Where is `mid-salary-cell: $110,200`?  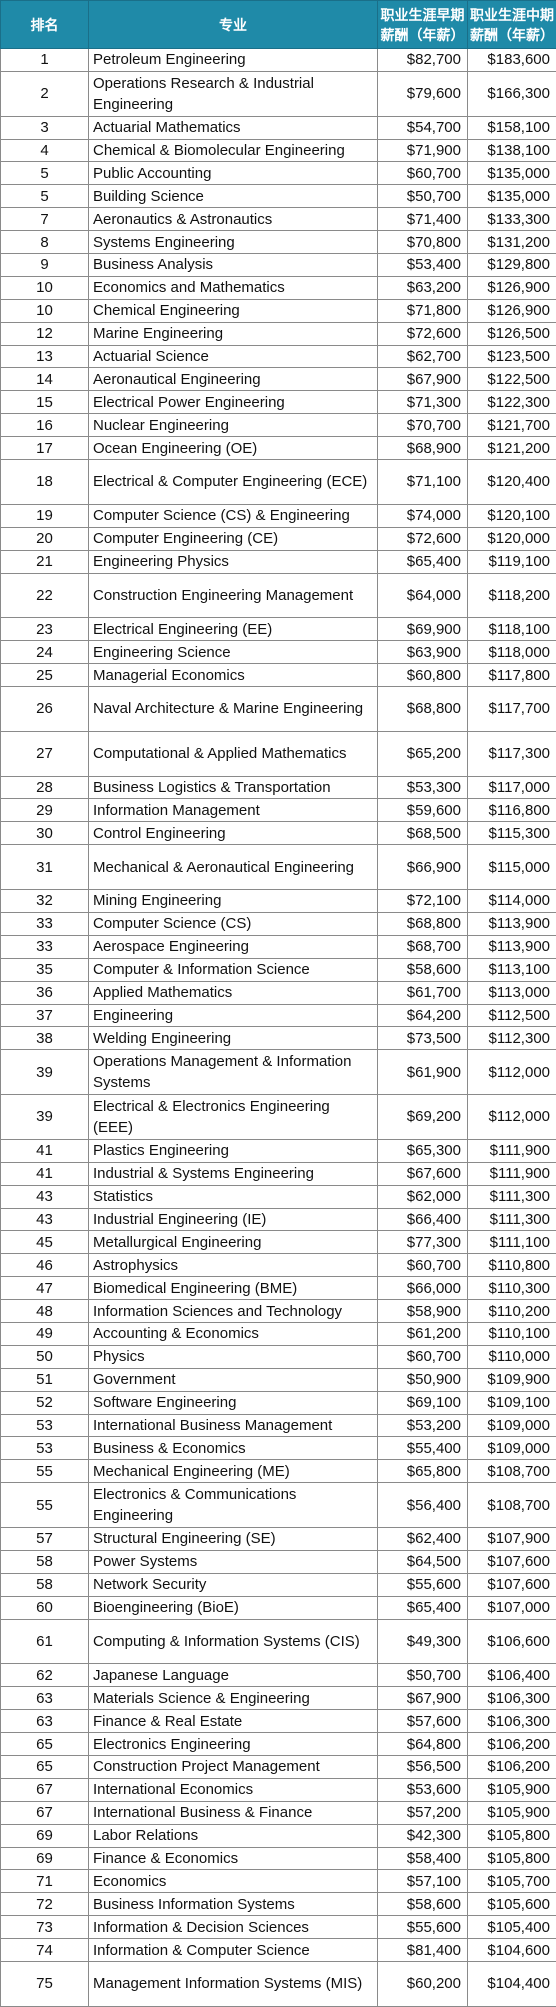 mid-salary-cell: $110,200 is located at coordinates (512, 1311).